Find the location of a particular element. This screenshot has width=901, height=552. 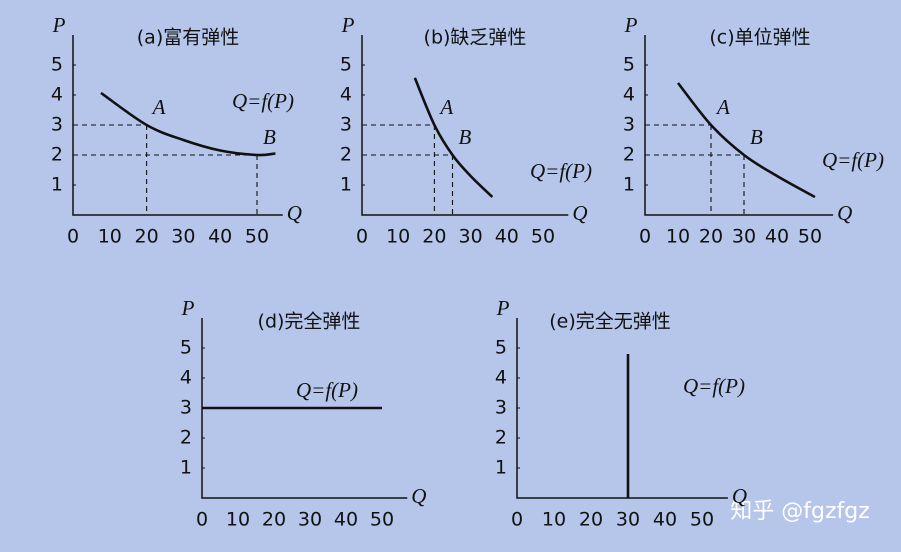

chart-title: (d)完全弹性 is located at coordinates (309, 322).